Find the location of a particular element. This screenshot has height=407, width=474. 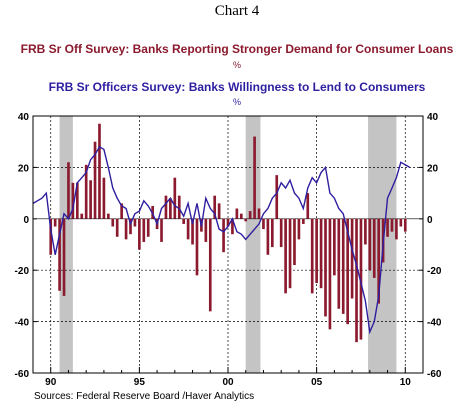

y-tick-label-left: 40 is located at coordinates (24, 117).